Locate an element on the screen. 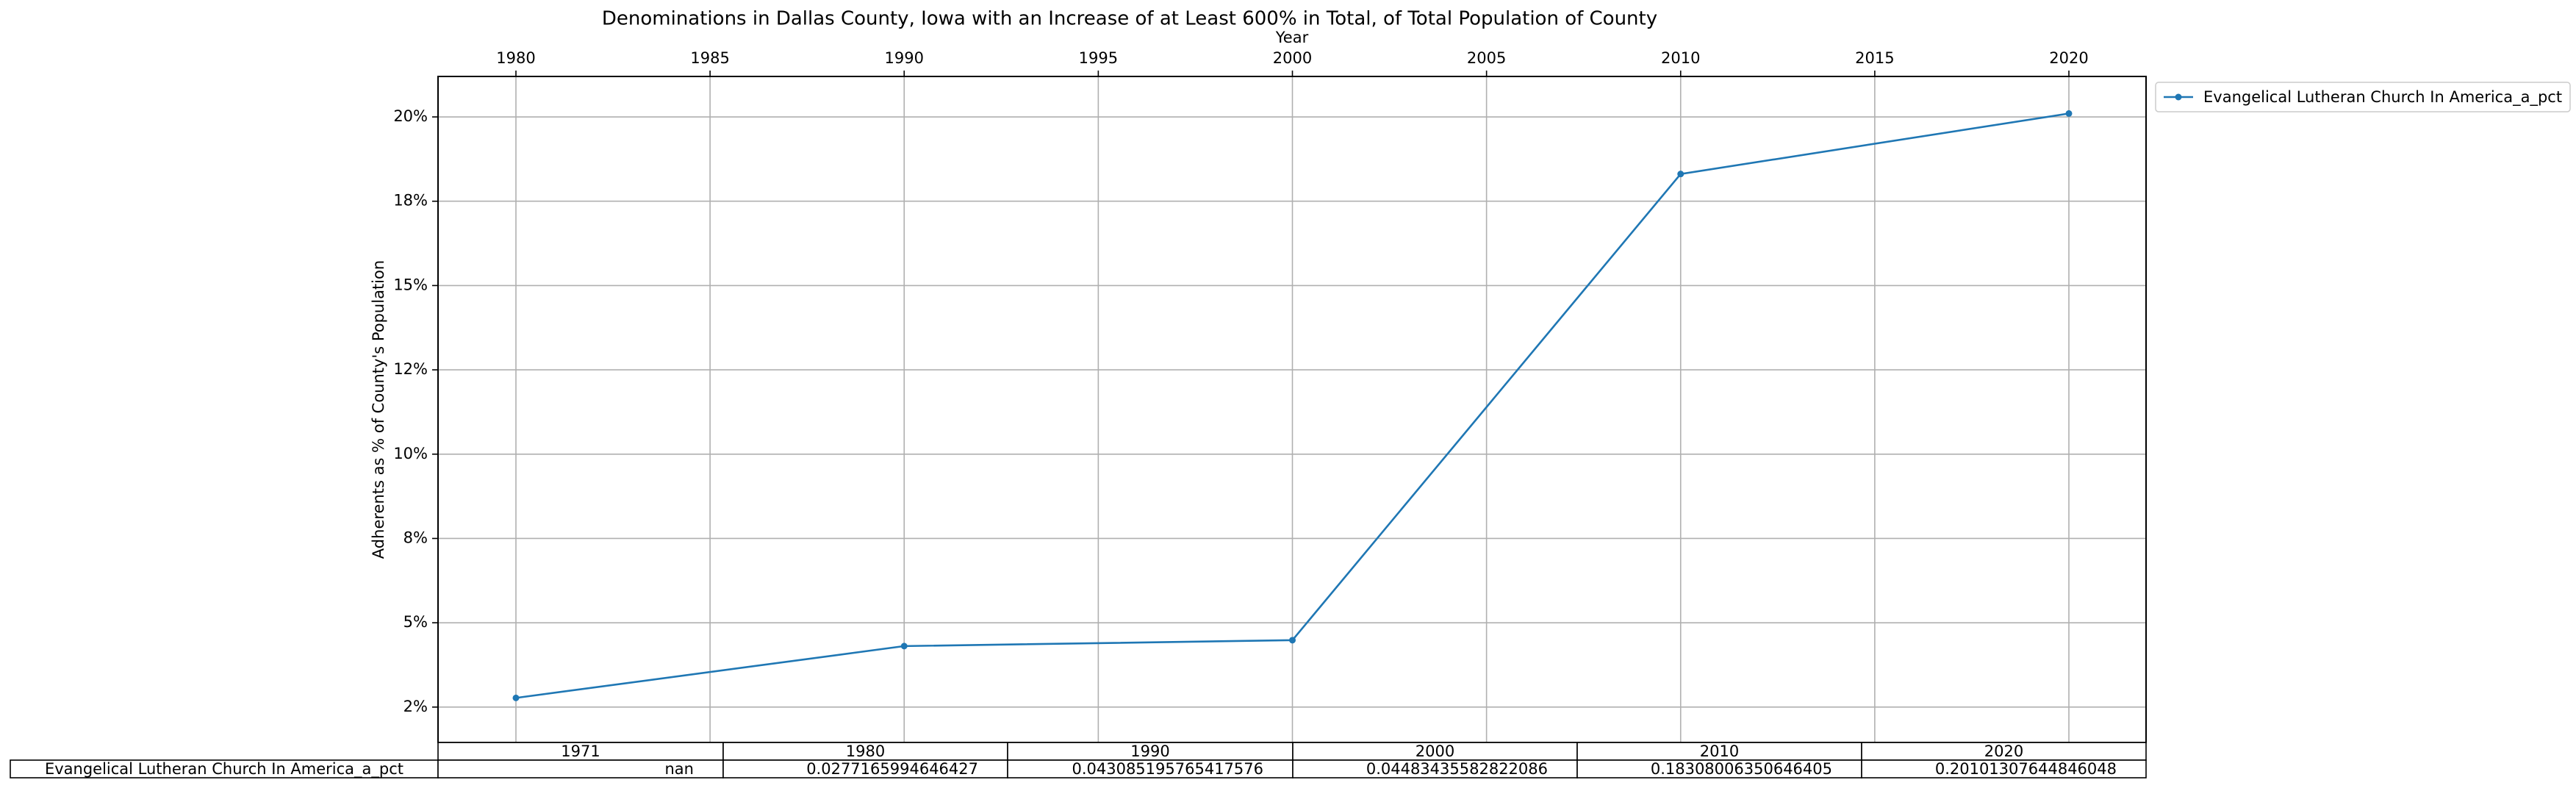  table-header-label: 1971 is located at coordinates (580, 751).